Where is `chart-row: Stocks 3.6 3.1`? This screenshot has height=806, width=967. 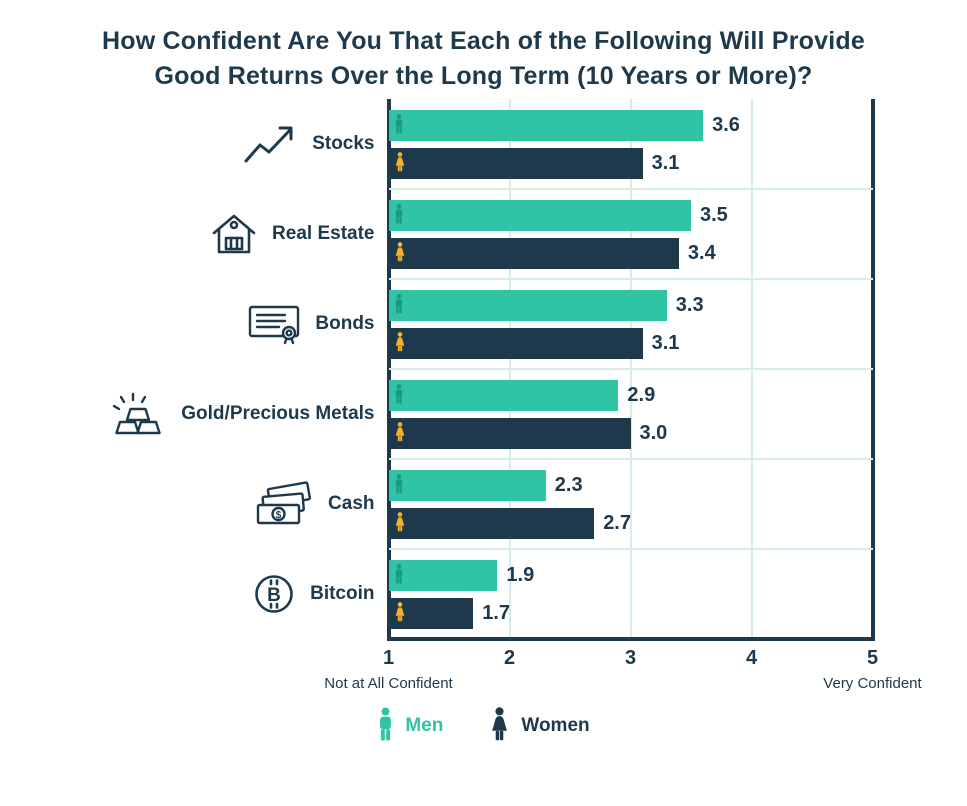 chart-row: Stocks 3.6 3.1 is located at coordinates (484, 144).